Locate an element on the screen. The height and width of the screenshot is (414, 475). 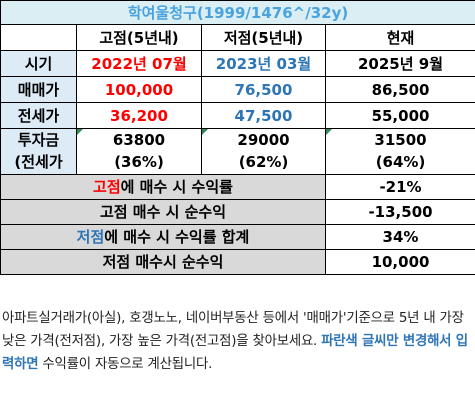
header-high: 고점(5년내) is located at coordinates (139, 37).